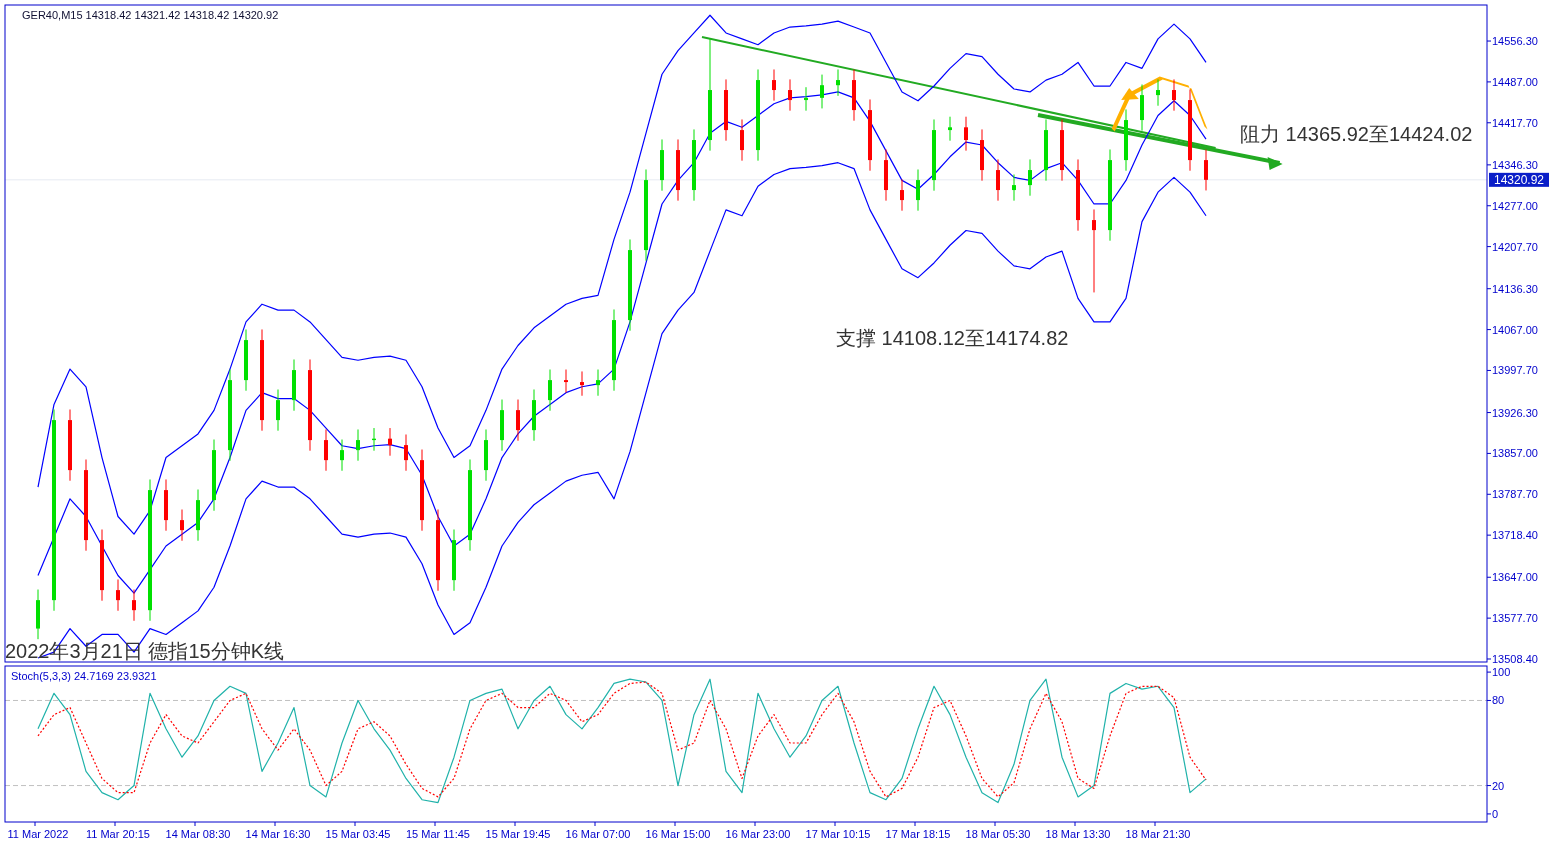  I want to click on x-tick-label: 16 Mar 07:00, so click(598, 834).